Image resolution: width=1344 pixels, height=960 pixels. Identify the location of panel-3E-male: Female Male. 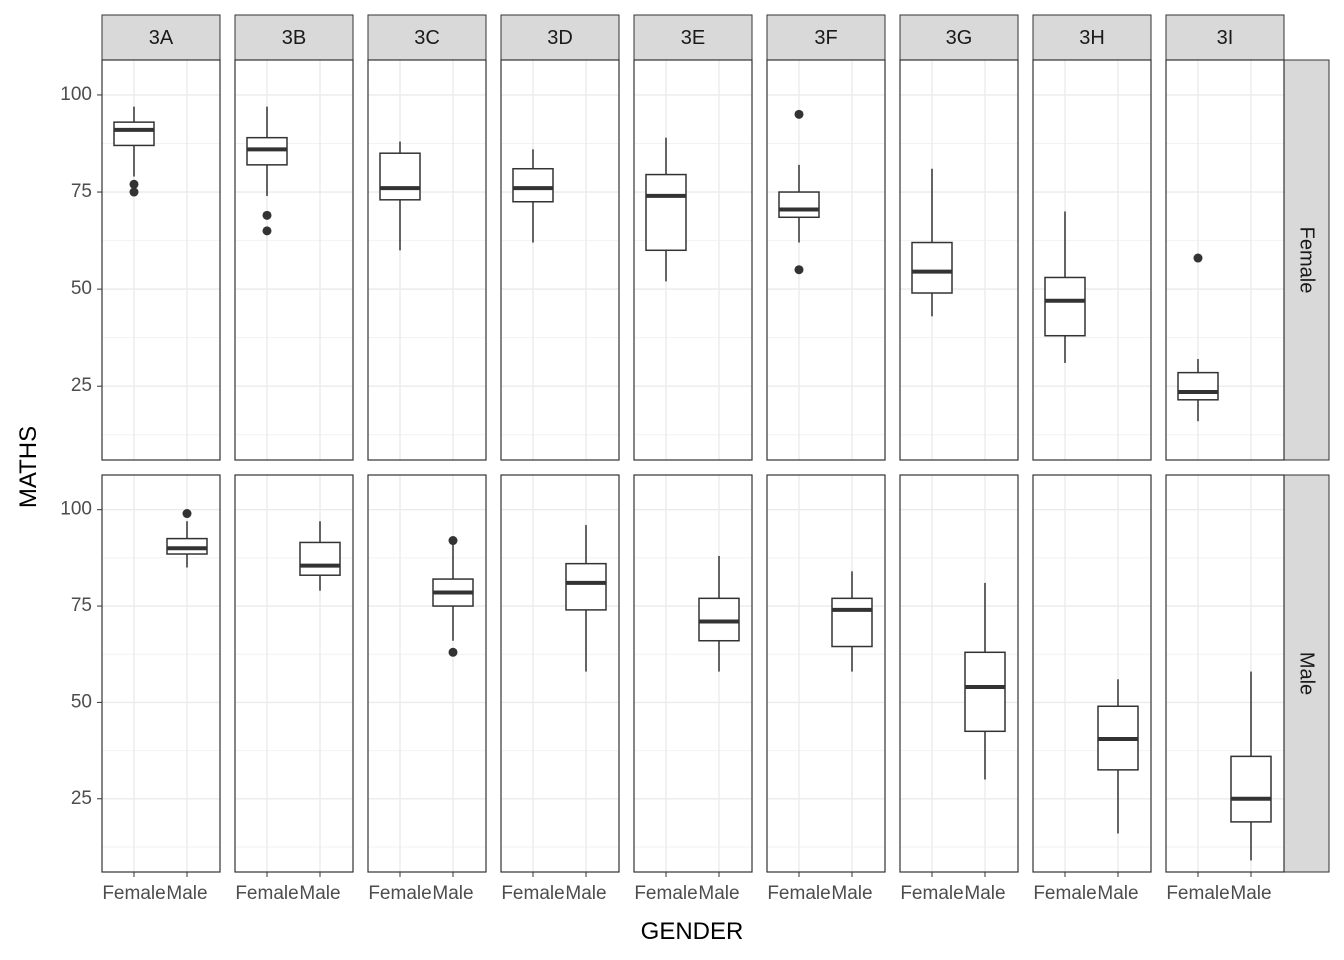
(693, 689).